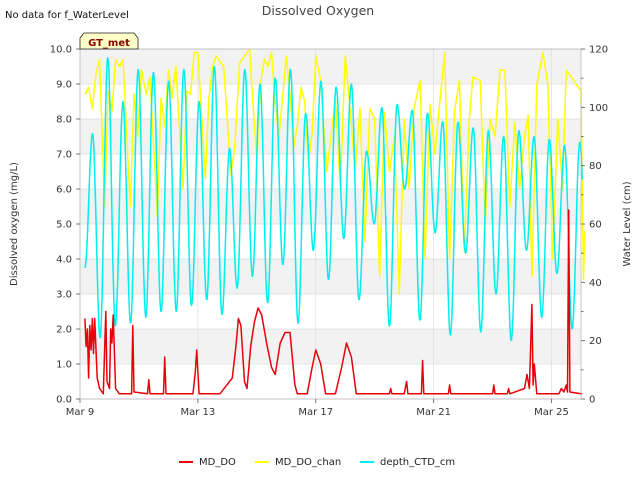  I want to click on y2-tick-label: 0, so click(592, 400).